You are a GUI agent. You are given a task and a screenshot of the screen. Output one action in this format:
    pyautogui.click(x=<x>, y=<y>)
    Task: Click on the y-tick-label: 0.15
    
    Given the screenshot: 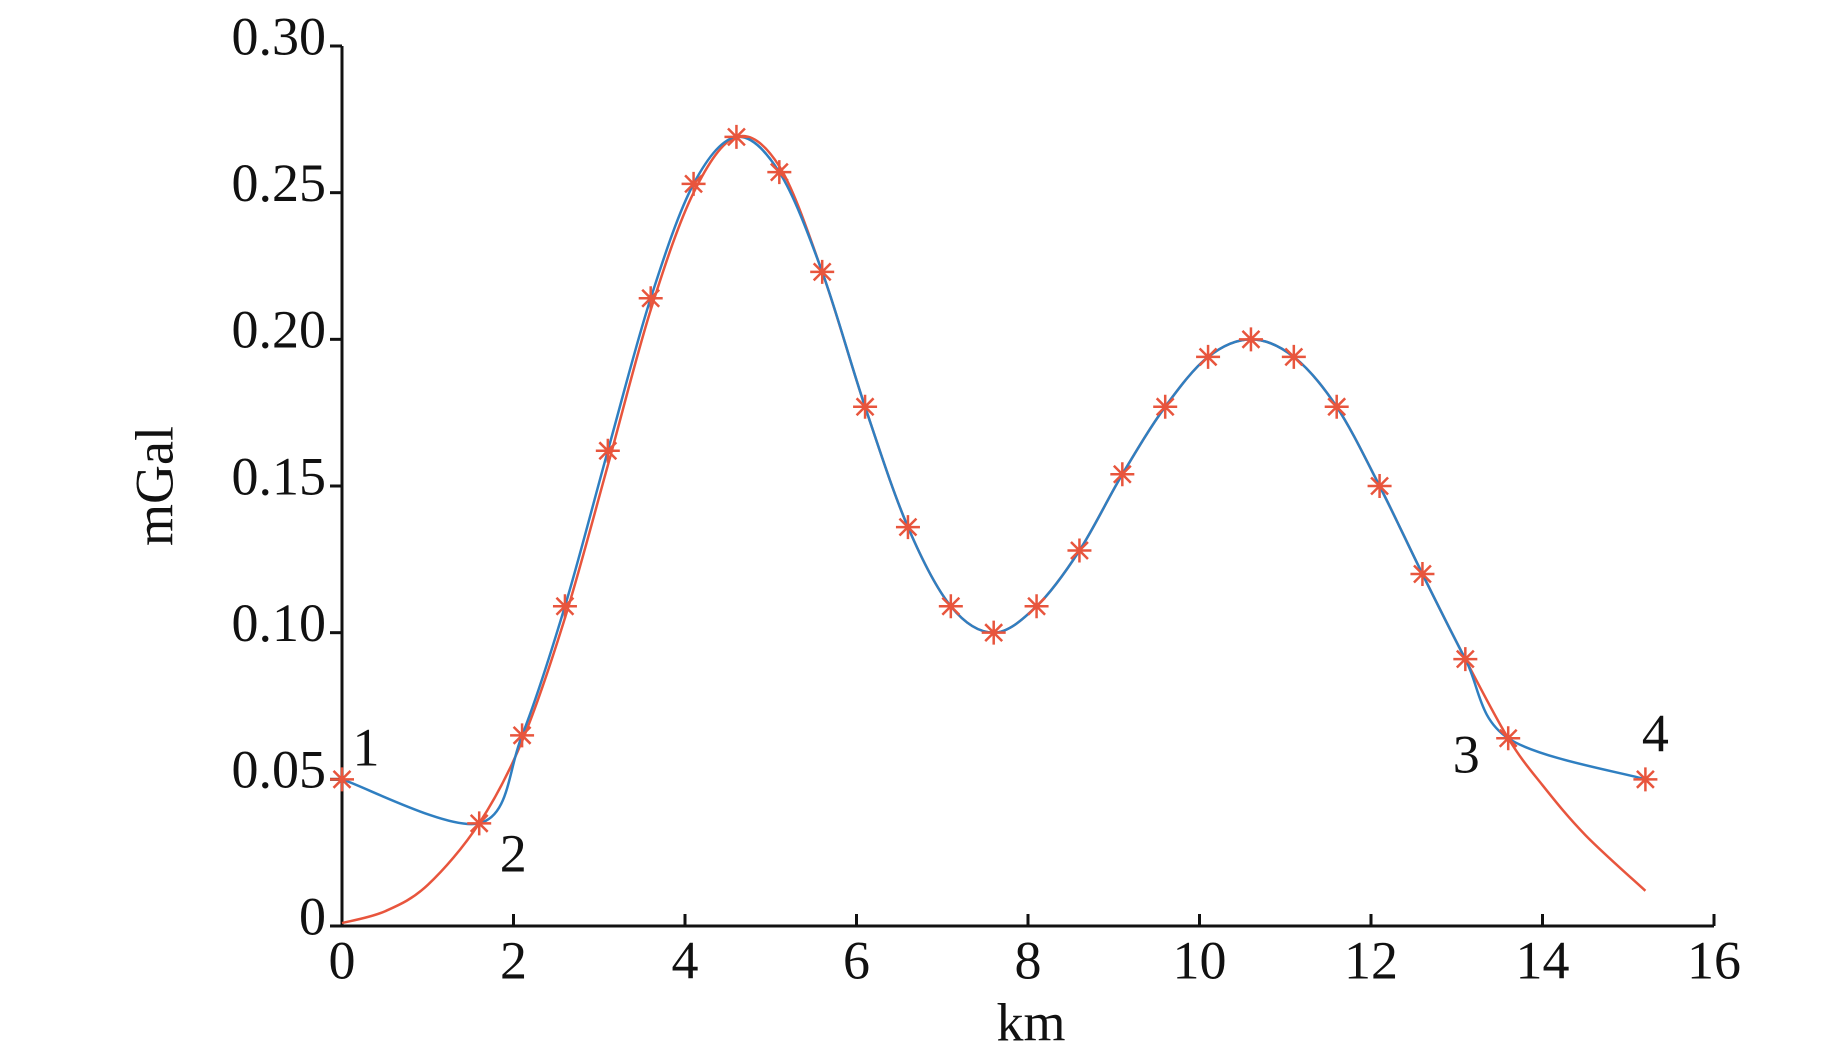 What is the action you would take?
    pyautogui.click(x=279, y=476)
    